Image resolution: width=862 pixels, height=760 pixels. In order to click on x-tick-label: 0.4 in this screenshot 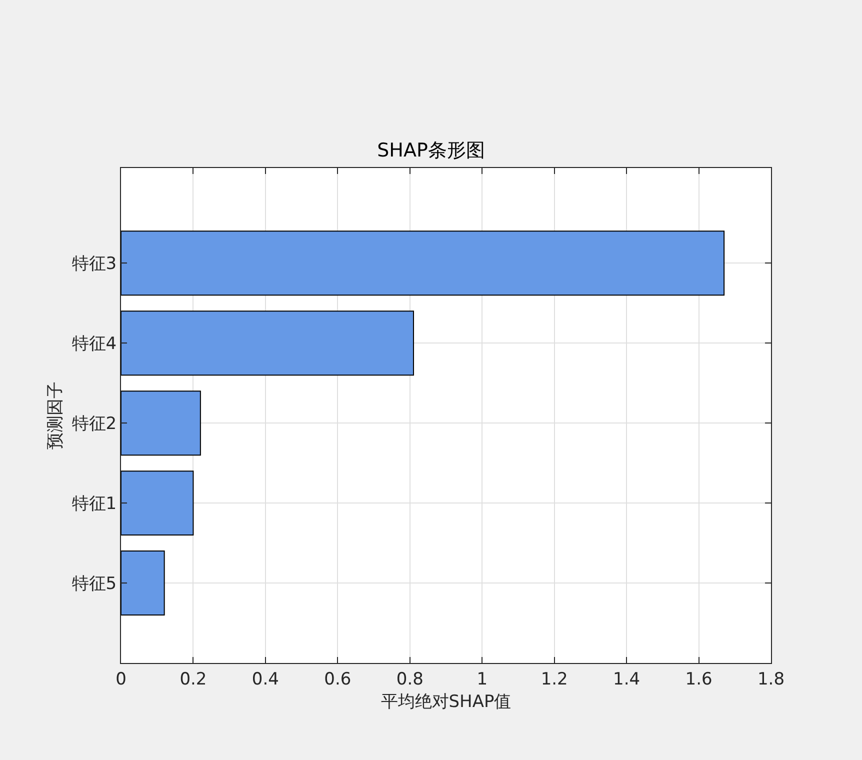, I will do `click(265, 679)`.